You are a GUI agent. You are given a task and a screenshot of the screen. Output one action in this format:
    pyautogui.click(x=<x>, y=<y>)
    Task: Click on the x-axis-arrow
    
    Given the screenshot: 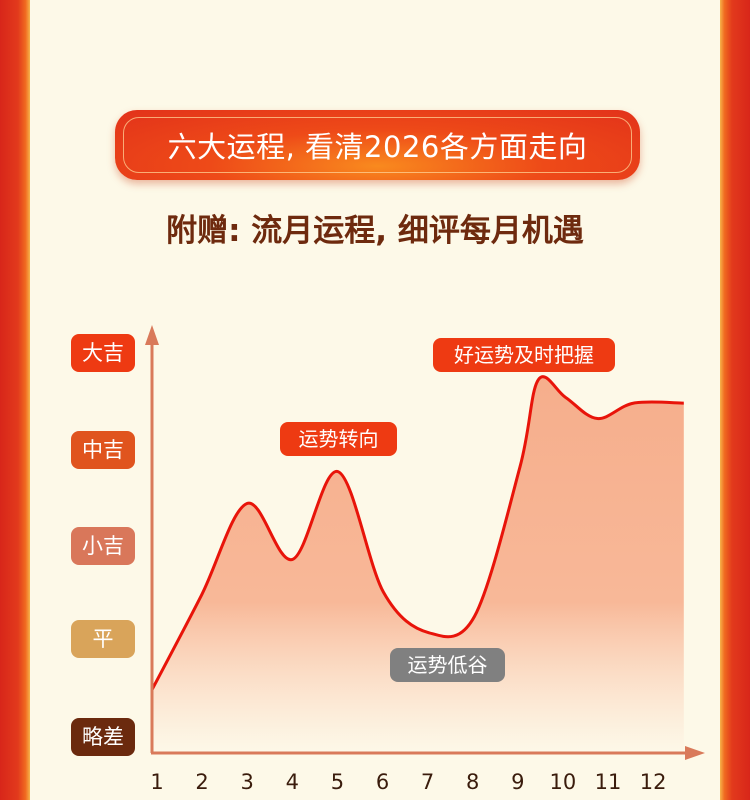 What is the action you would take?
    pyautogui.click(x=695, y=753)
    